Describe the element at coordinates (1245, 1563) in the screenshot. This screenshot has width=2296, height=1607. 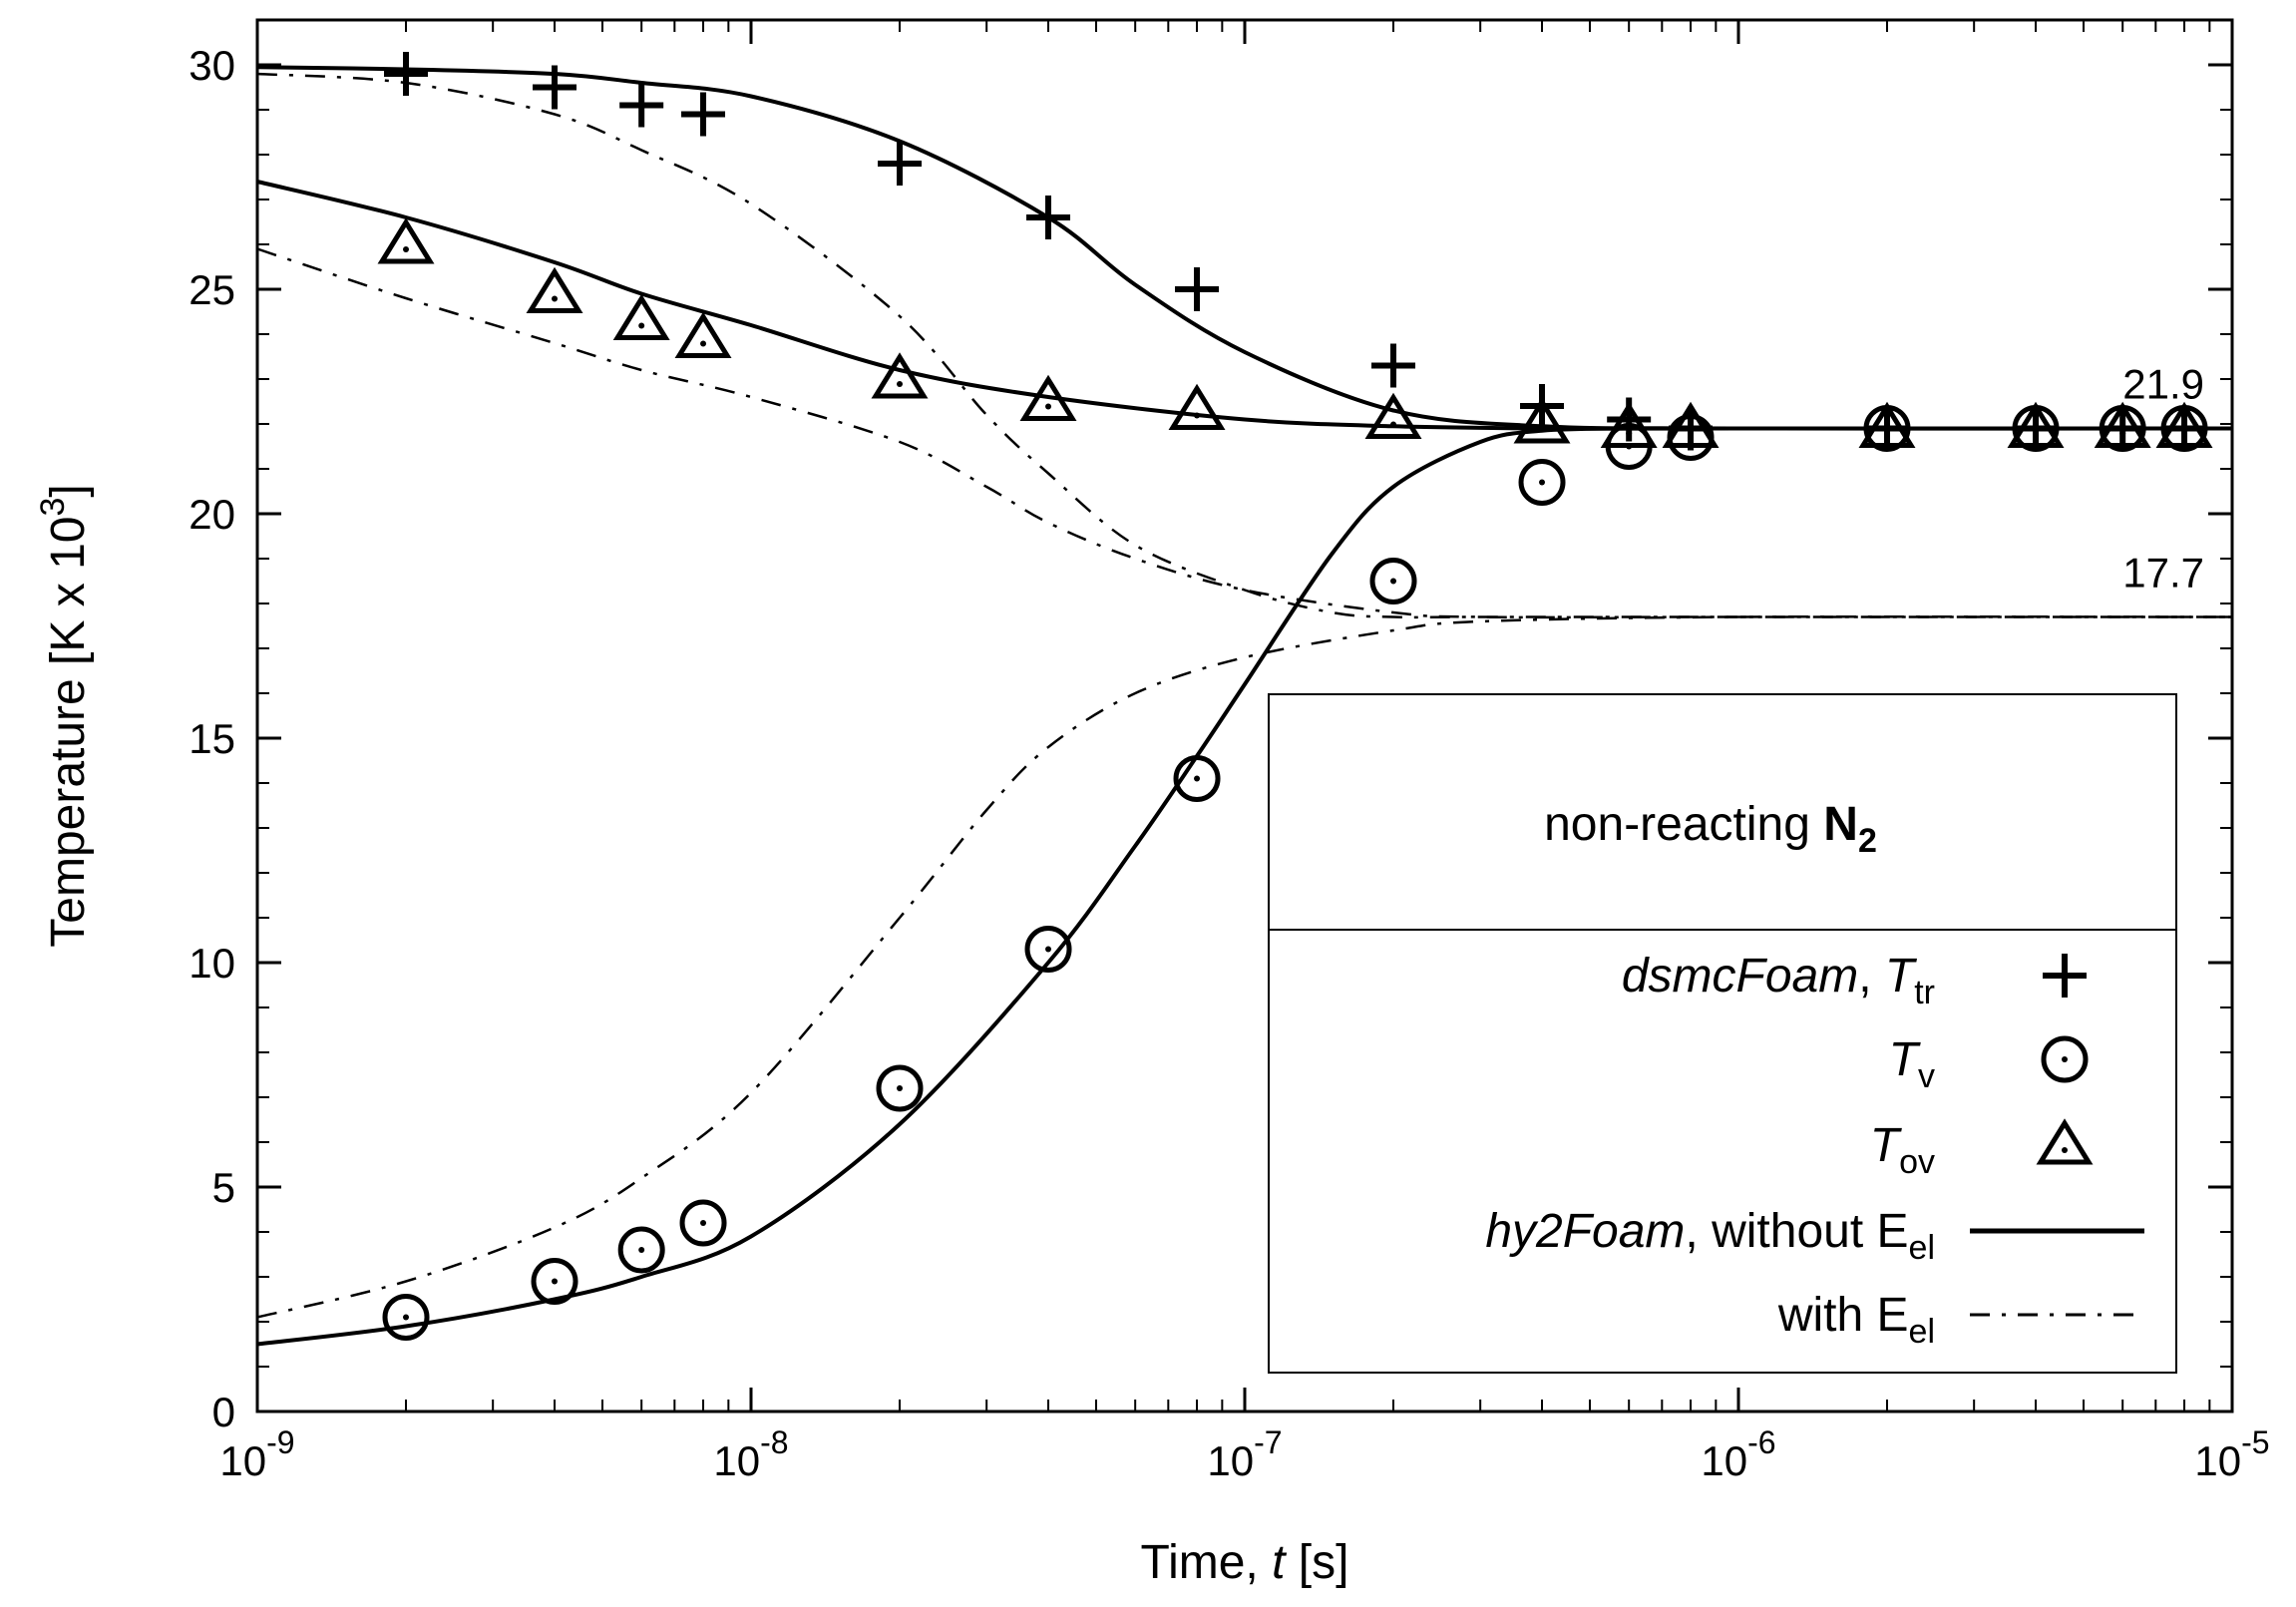
I see `x-axis-label: Time, t [s]` at that location.